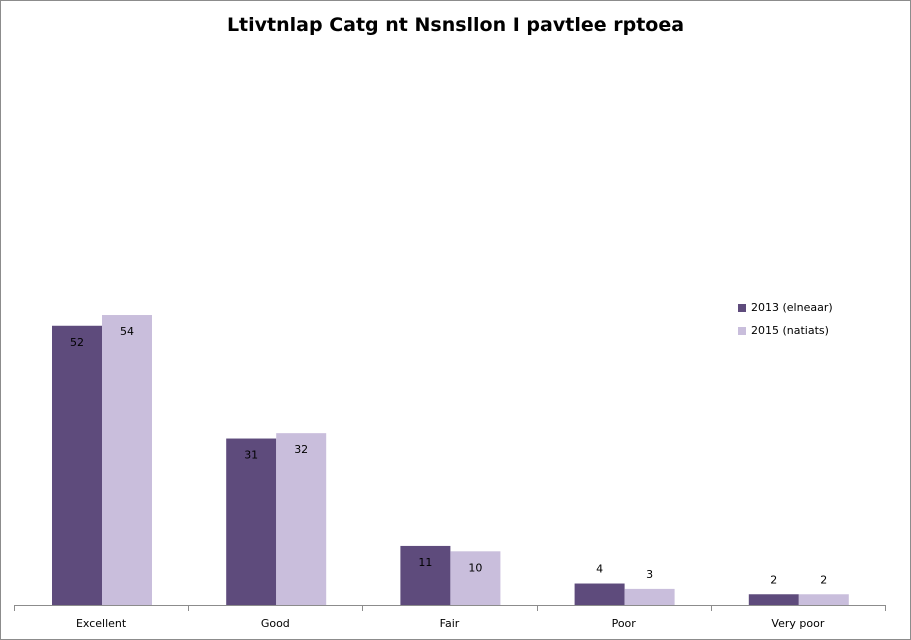 This screenshot has height=640, width=911. I want to click on legend-item-series-1: 2013 (elneaar), so click(785, 307).